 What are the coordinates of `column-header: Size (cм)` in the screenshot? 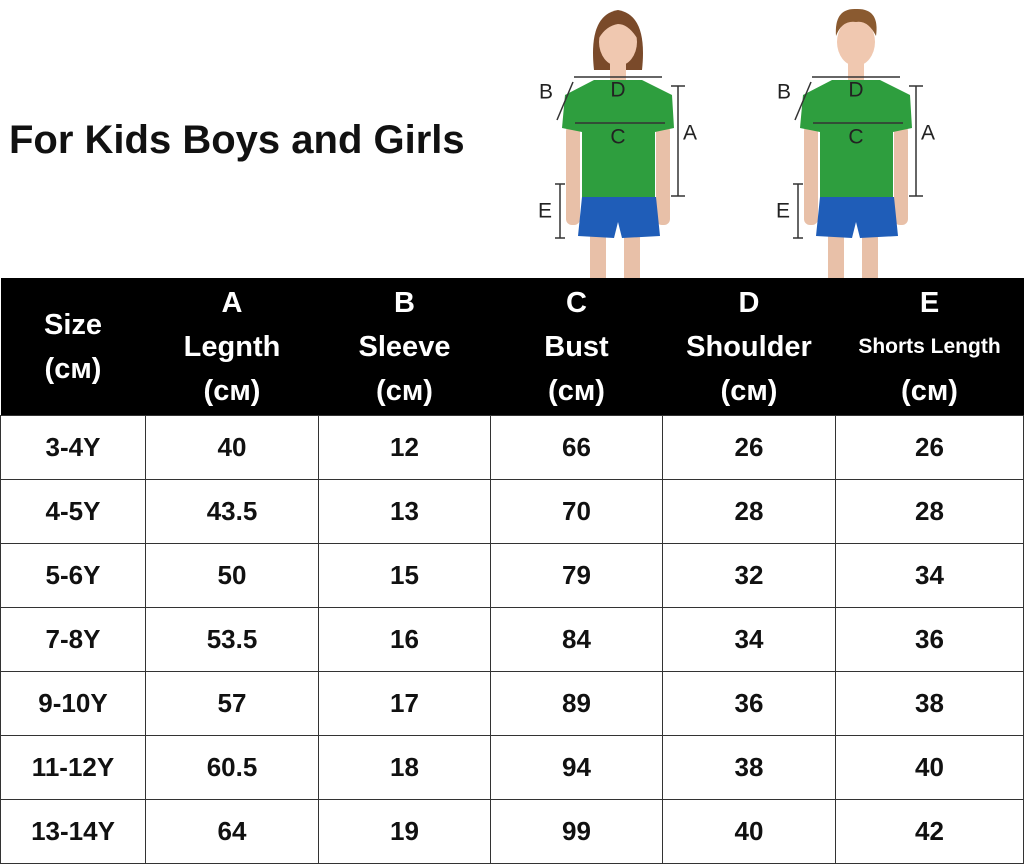 It's located at (73, 347).